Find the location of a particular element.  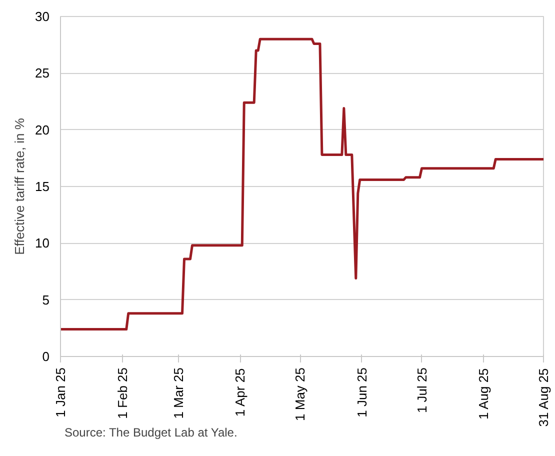

y-tick-label: 0 is located at coordinates (46, 356).